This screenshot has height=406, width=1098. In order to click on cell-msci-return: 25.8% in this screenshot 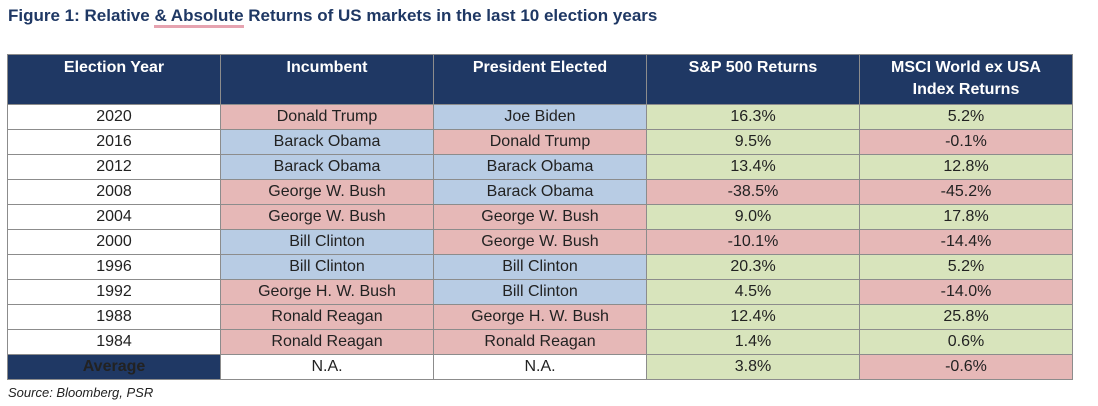, I will do `click(966, 317)`.